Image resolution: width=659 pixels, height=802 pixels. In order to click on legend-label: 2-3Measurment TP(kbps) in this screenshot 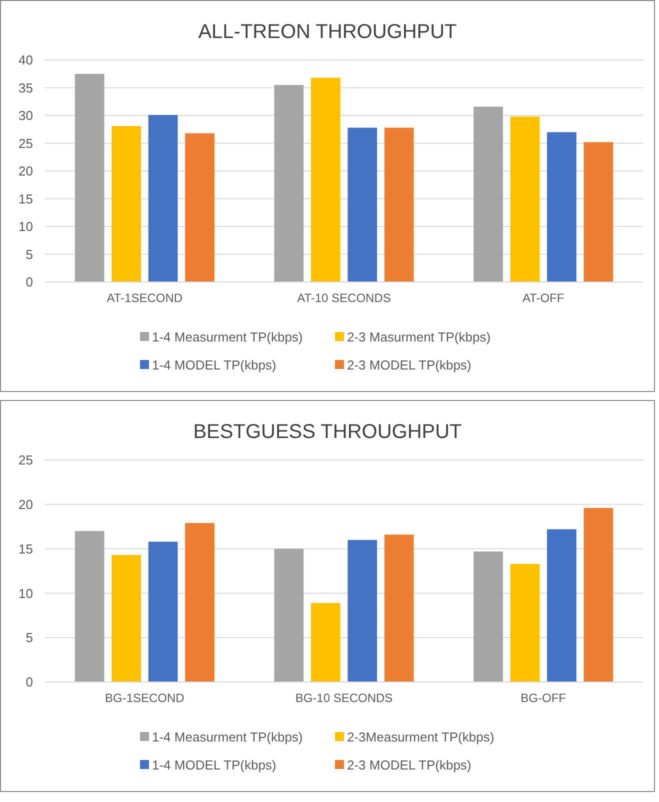, I will do `click(420, 737)`.